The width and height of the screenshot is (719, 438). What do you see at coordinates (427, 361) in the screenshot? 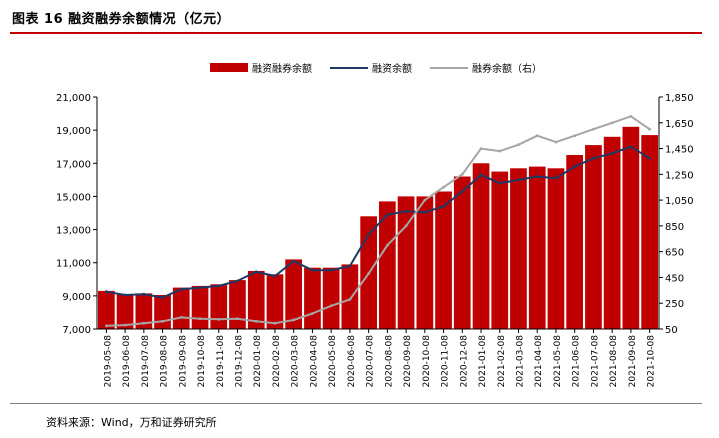
I see `x-tick-label-18: 2020-10-08` at bounding box center [427, 361].